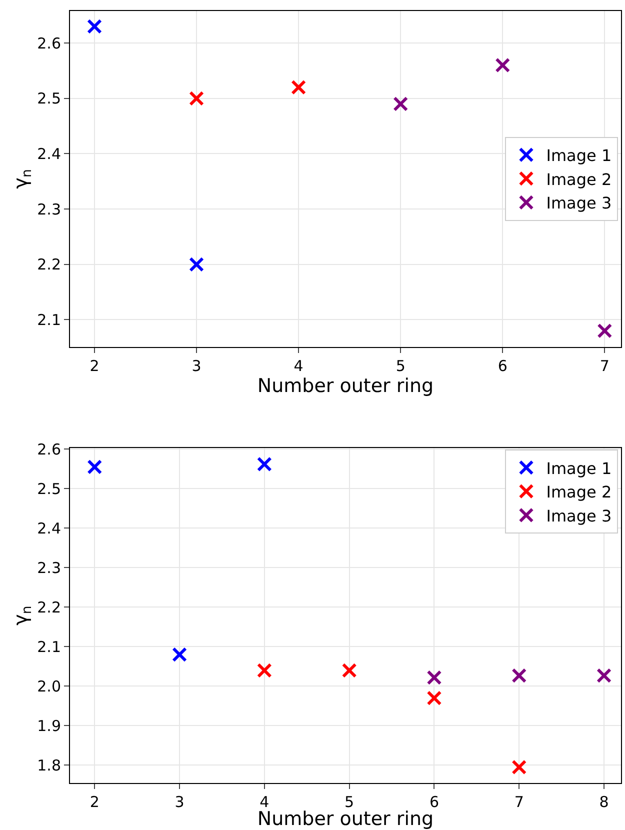  I want to click on y-tick-label: 2.0, so click(49, 686).